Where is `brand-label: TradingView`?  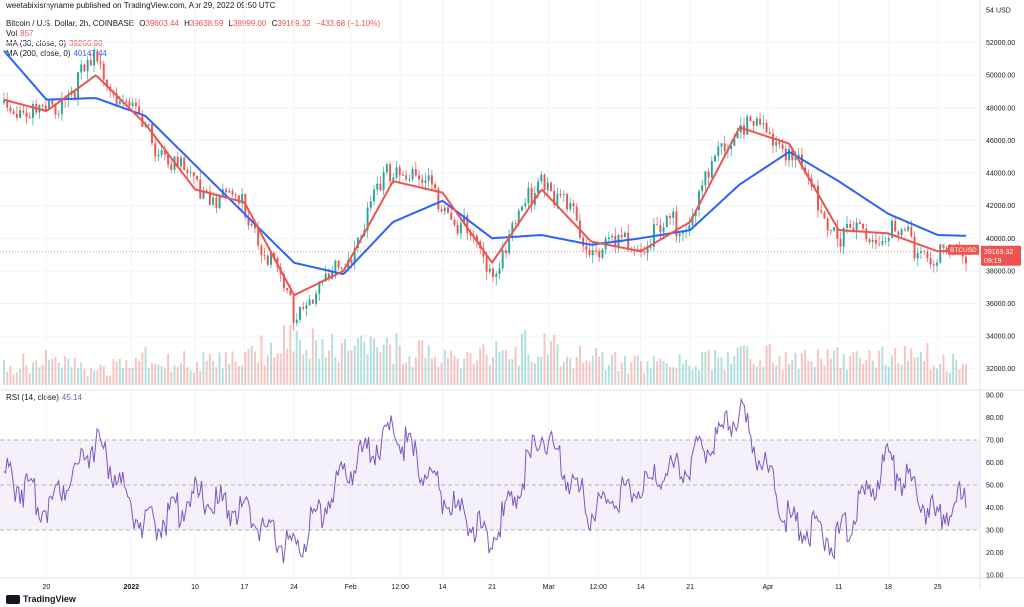
brand-label: TradingView is located at coordinates (49, 599).